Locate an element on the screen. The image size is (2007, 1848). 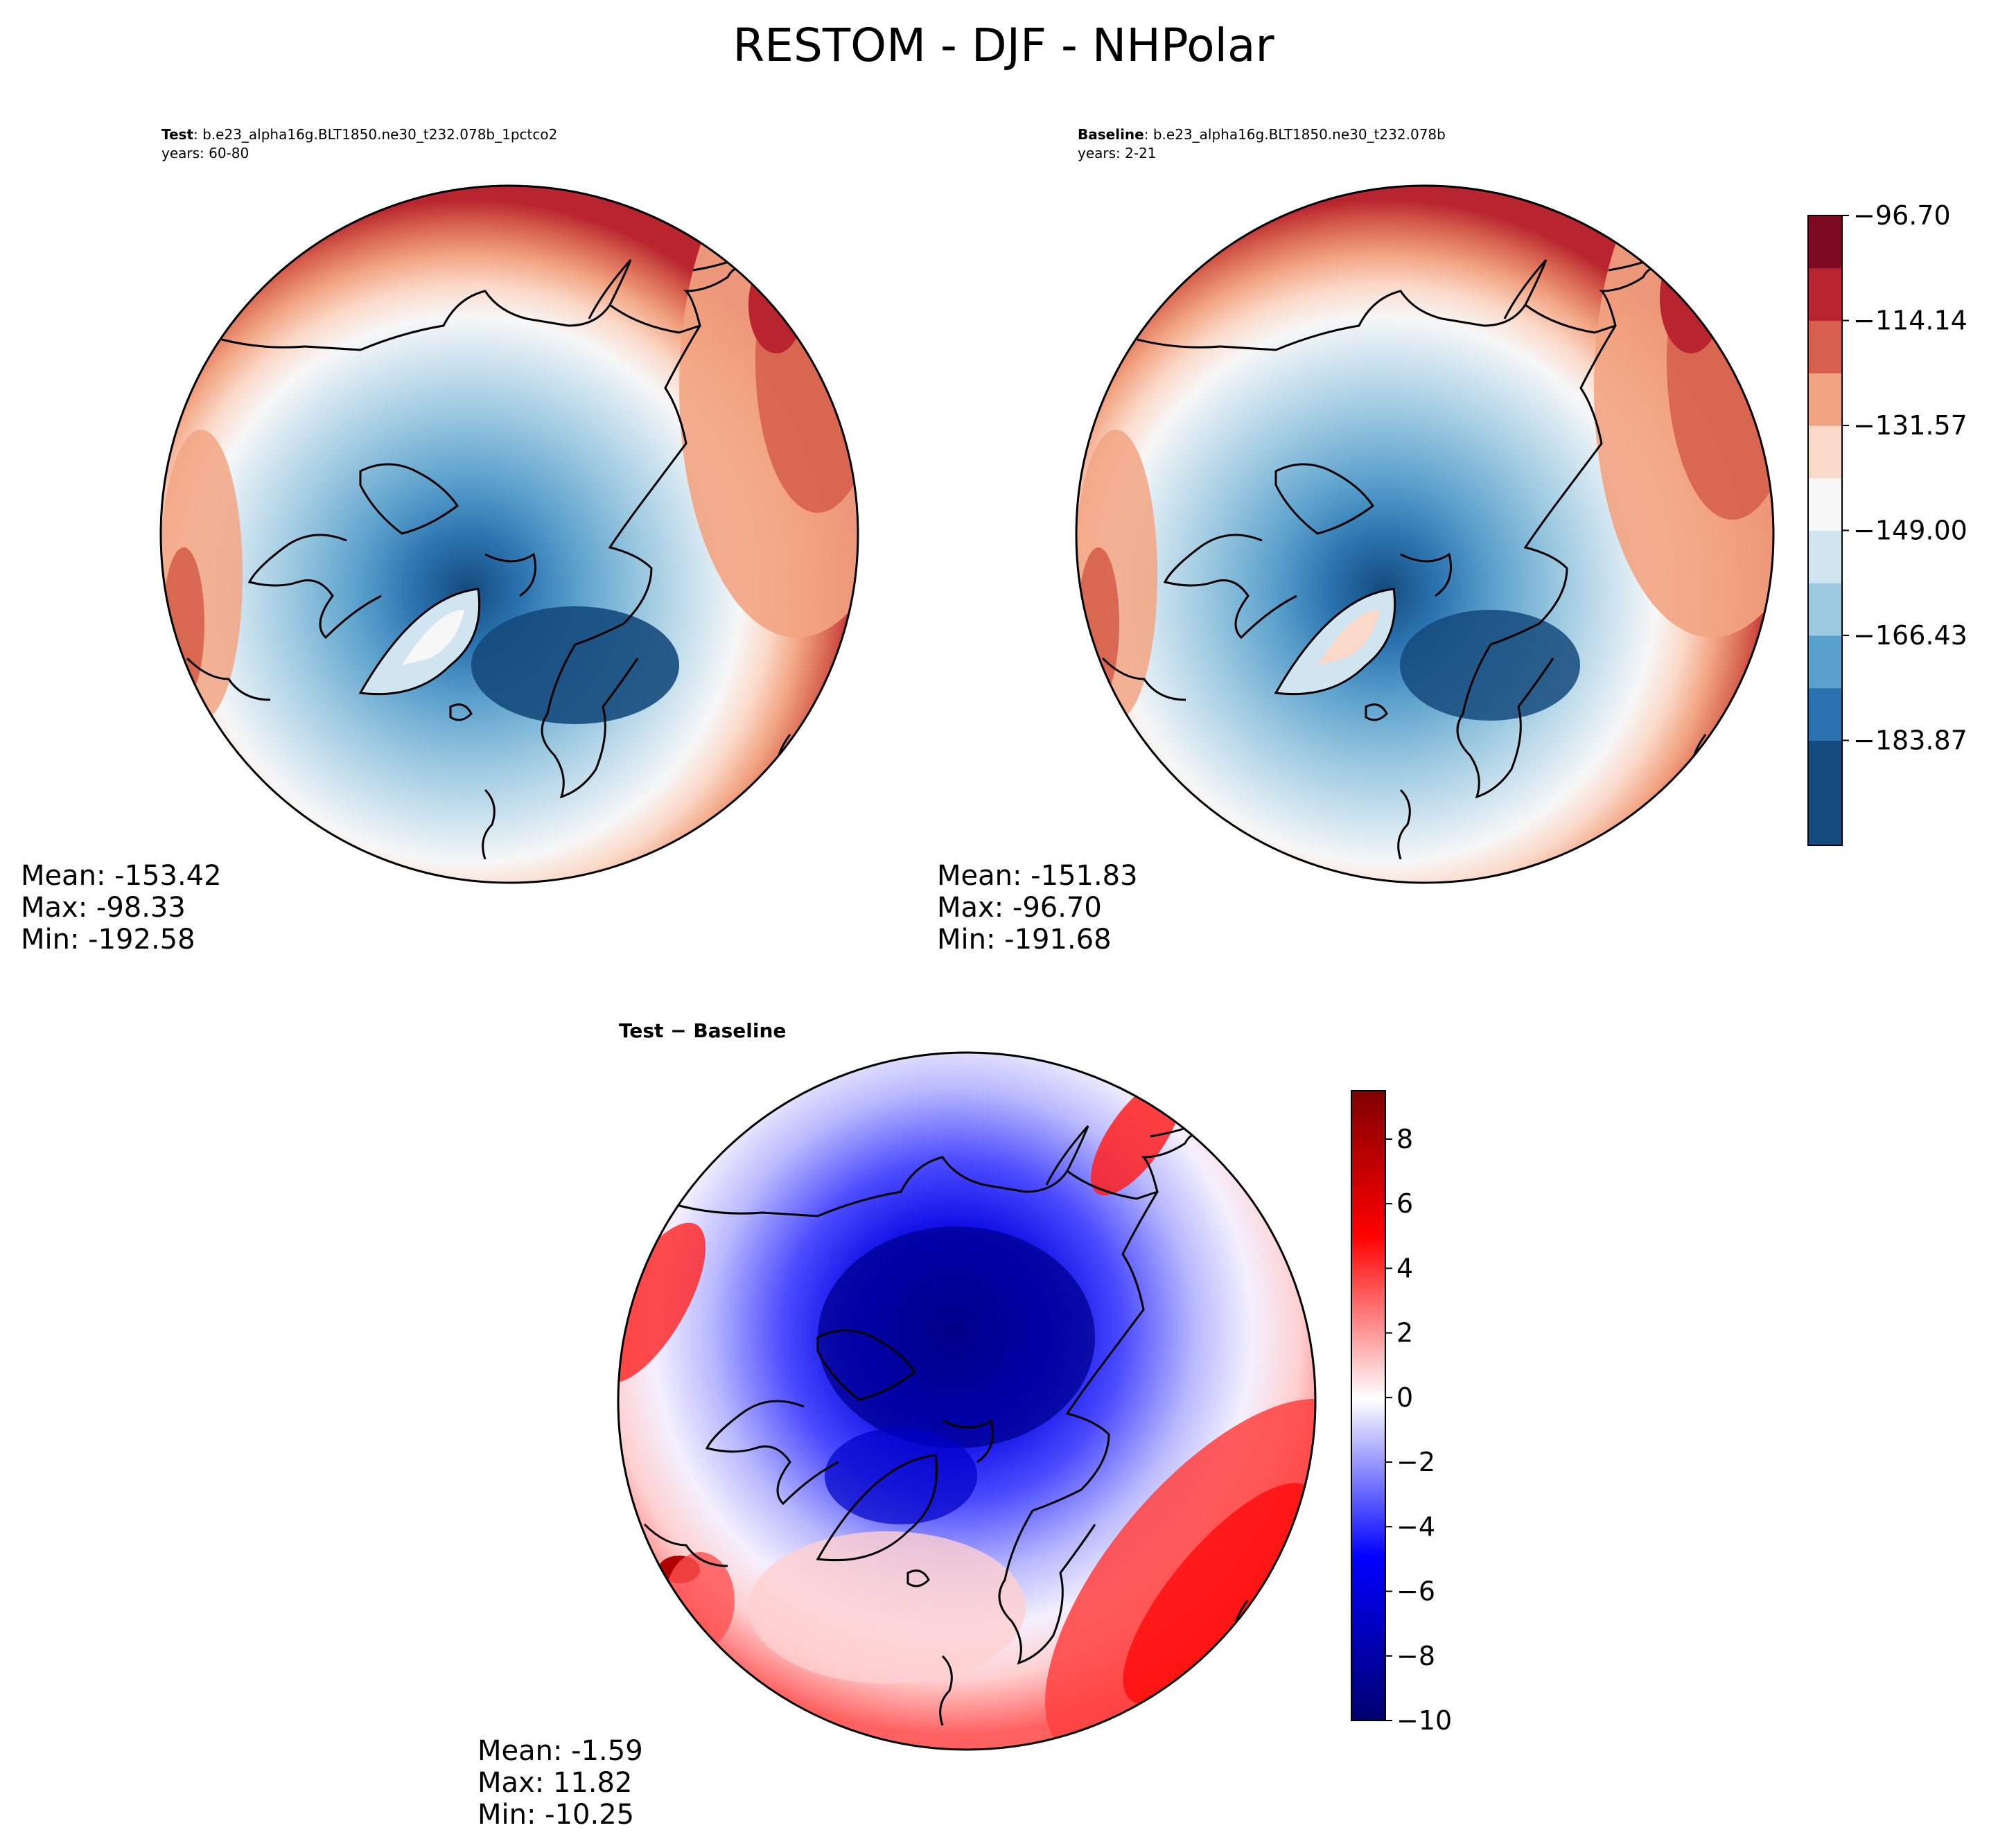
baseline-mean: Mean: -151.83 is located at coordinates (1037, 876).